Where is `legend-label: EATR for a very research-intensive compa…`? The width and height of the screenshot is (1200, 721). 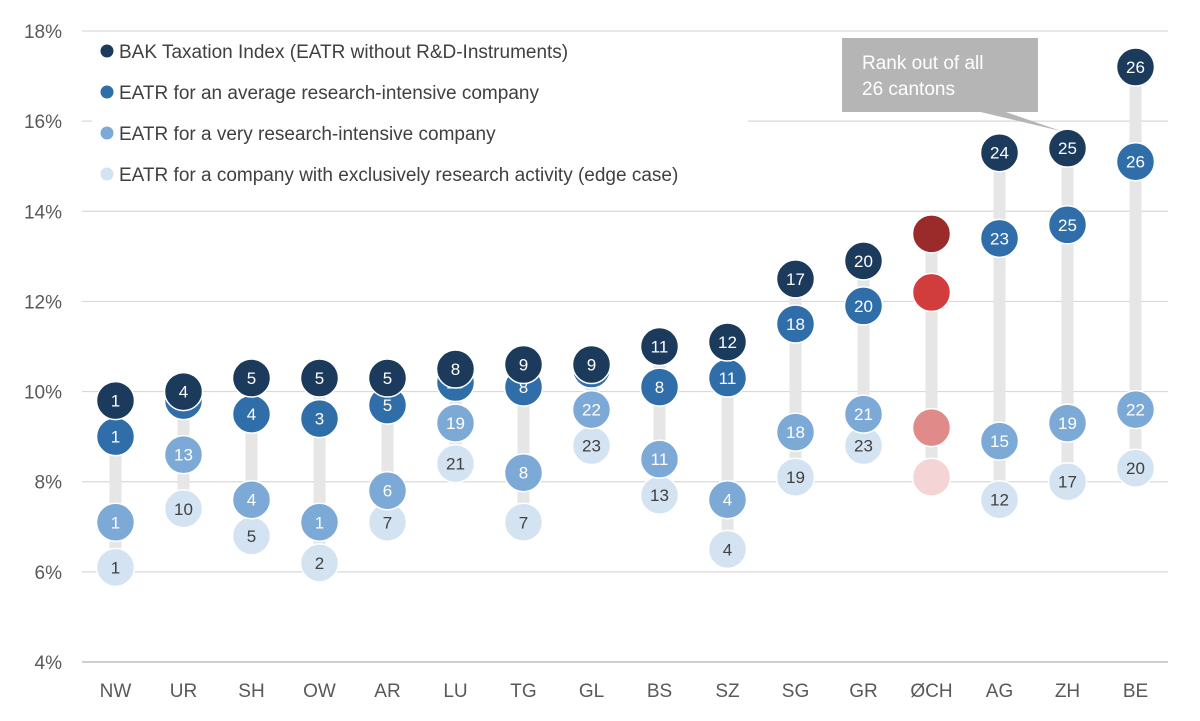
legend-label: EATR for a very research-intensive compa… is located at coordinates (307, 134).